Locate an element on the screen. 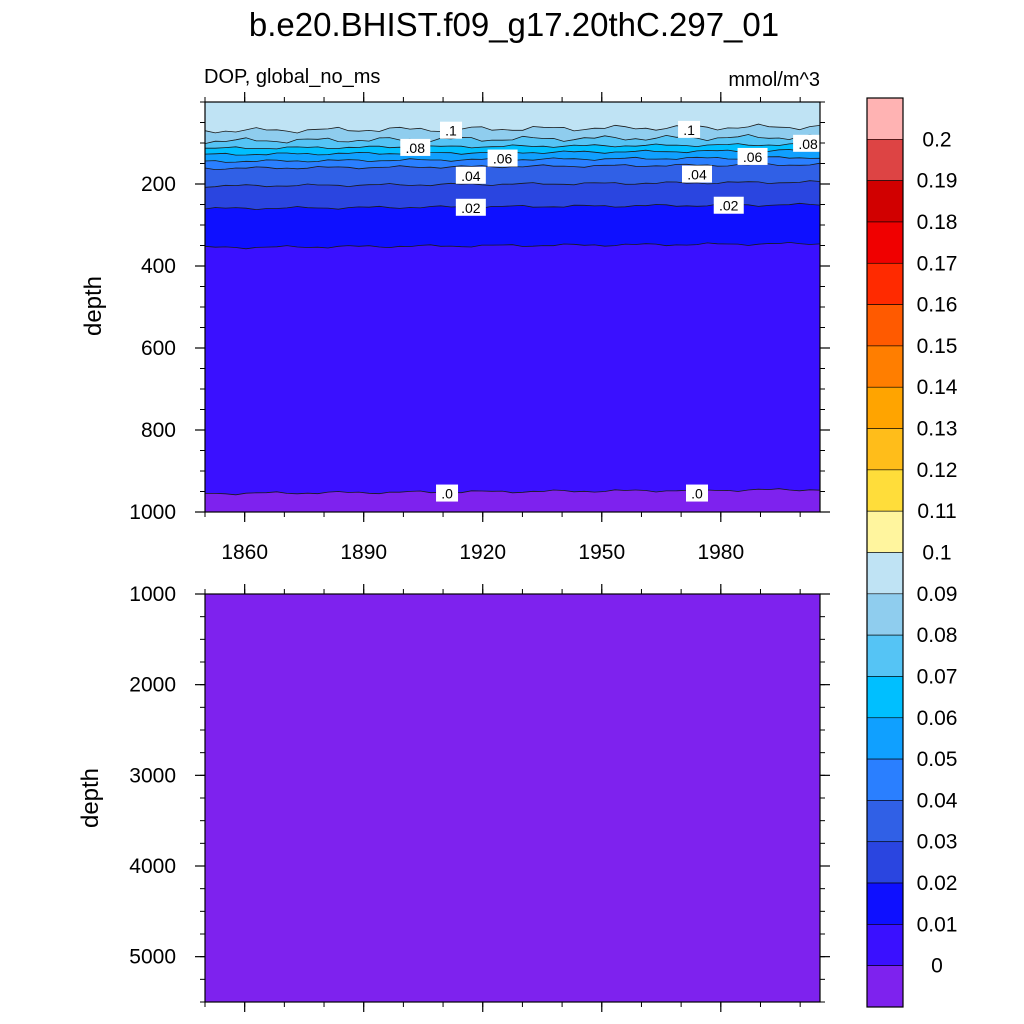 This screenshot has width=1024, height=1024. colorbar-label: 0.11 is located at coordinates (936, 511).